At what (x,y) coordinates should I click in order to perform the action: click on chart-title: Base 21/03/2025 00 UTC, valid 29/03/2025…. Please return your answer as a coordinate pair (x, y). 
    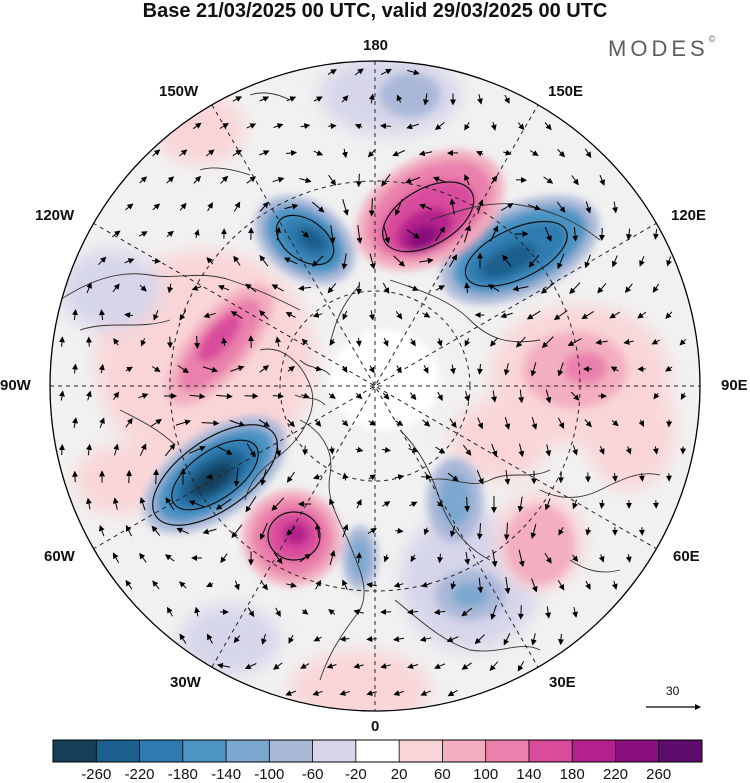
    Looking at the image, I should click on (375, 11).